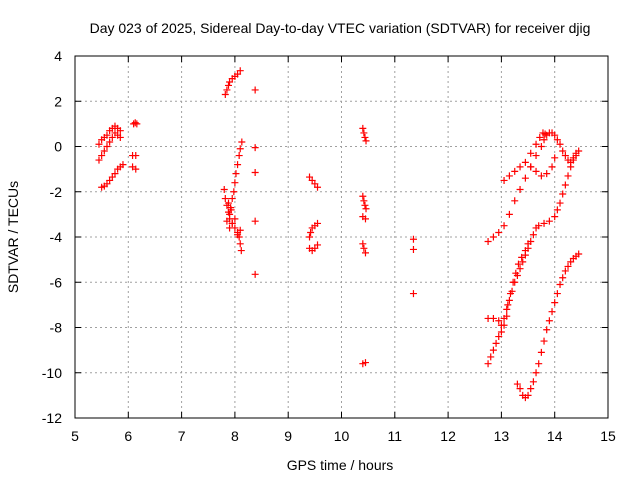 Image resolution: width=640 pixels, height=480 pixels. Describe the element at coordinates (395, 436) in the screenshot. I see `x-tick-label: 11` at that location.